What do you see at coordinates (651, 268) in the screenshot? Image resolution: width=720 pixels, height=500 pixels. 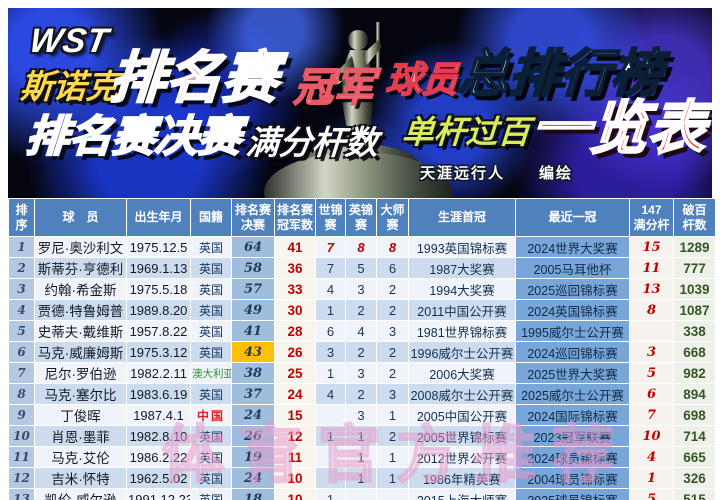 I see `cell-maxes: 11` at bounding box center [651, 268].